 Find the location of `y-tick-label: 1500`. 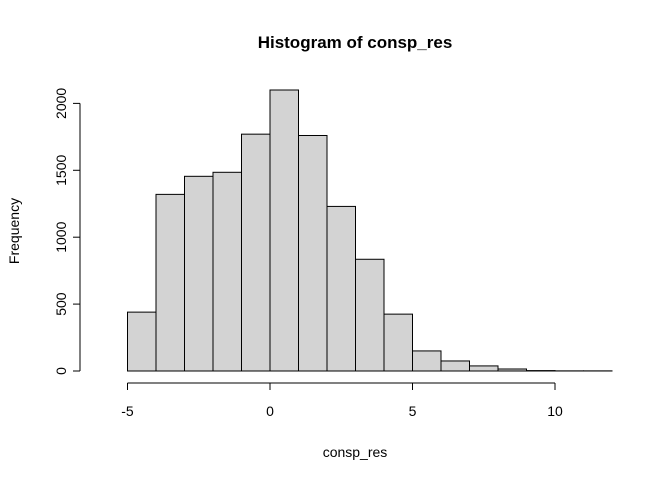

y-tick-label: 1500 is located at coordinates (61, 170).